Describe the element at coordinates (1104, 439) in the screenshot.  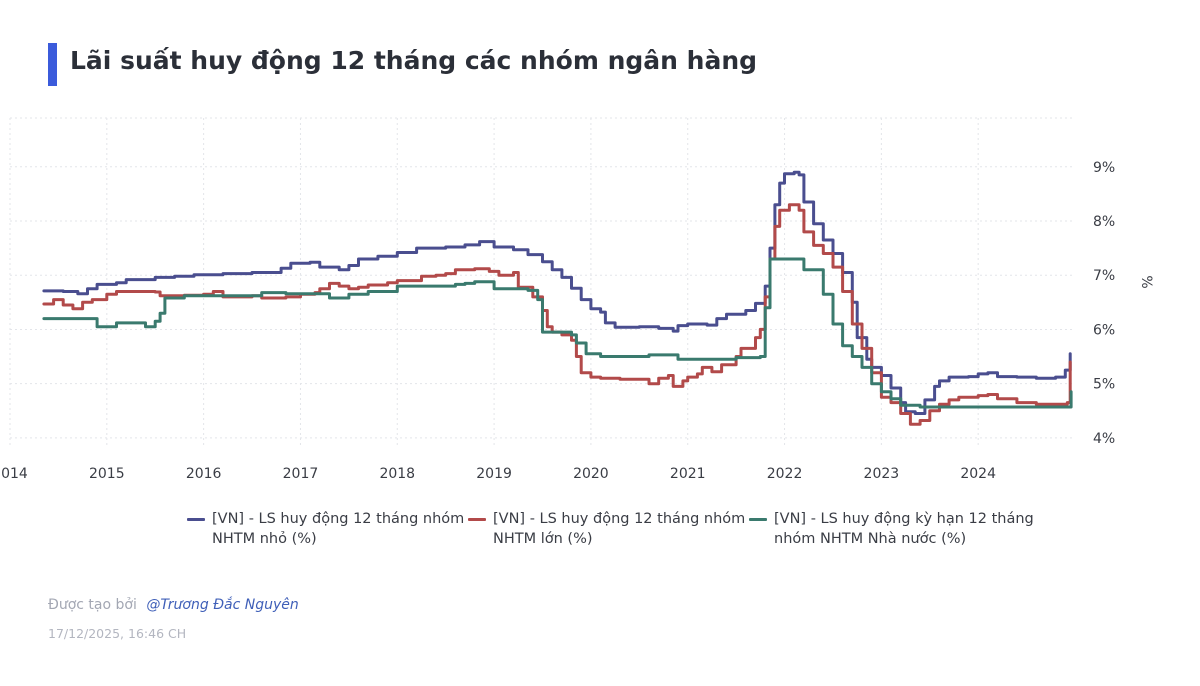
I see `y-tick-label: 4%` at that location.